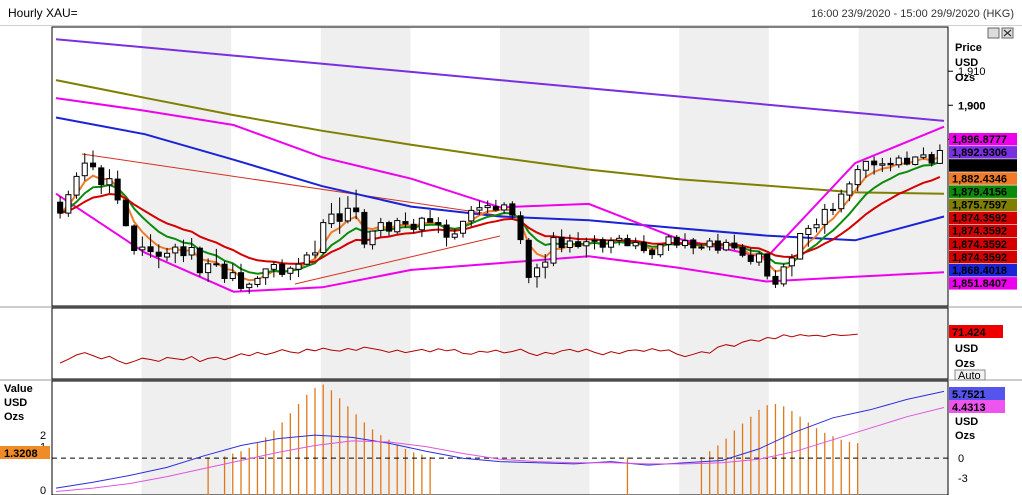 This screenshot has height=495, width=1022. I want to click on price-tag-value: 1,882.4346, so click(979, 179).